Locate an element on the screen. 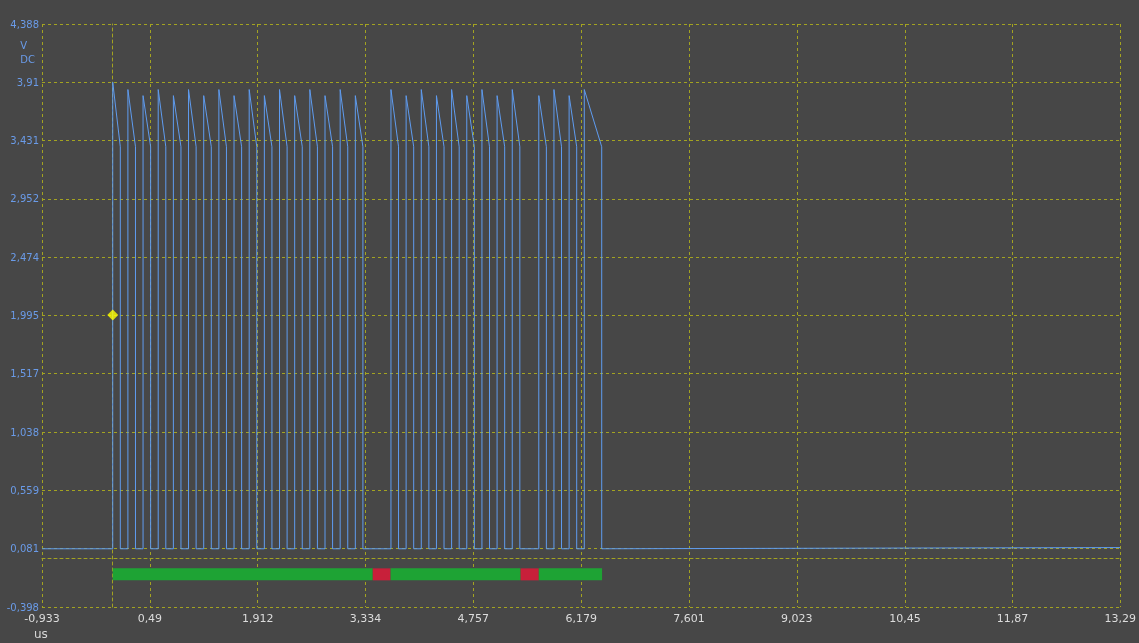  y-tick-label: 0,081 is located at coordinates (24, 549).